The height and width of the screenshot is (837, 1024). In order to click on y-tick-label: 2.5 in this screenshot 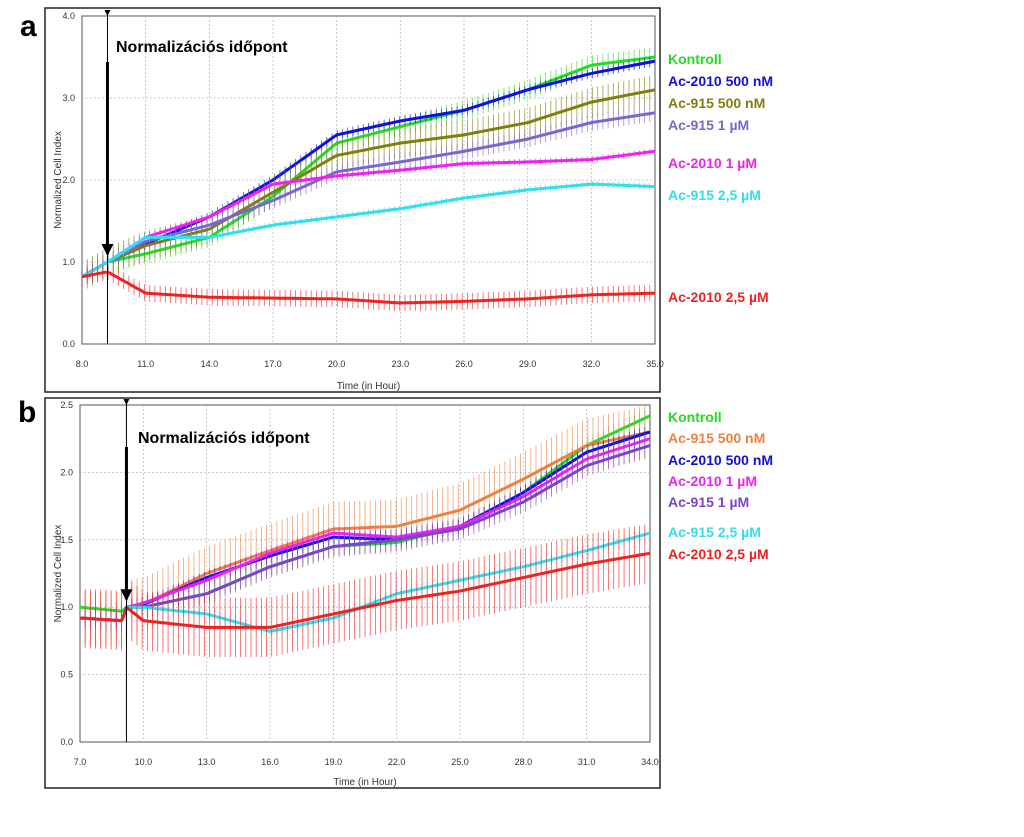, I will do `click(66, 405)`.